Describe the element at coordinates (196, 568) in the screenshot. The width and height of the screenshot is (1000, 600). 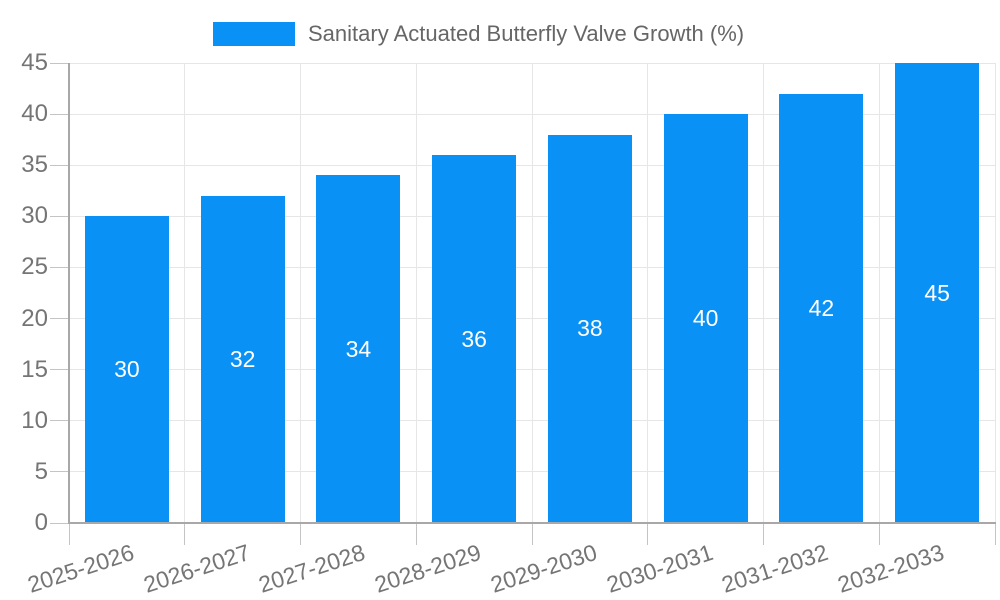
I see `x-tick-label: 2026-2027` at that location.